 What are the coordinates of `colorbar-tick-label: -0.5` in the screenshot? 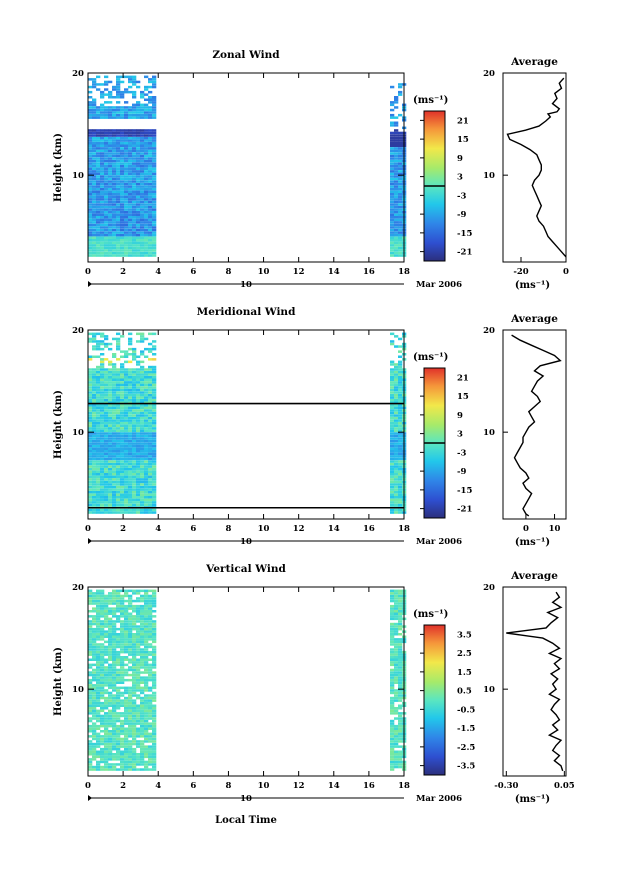 It's located at (466, 710).